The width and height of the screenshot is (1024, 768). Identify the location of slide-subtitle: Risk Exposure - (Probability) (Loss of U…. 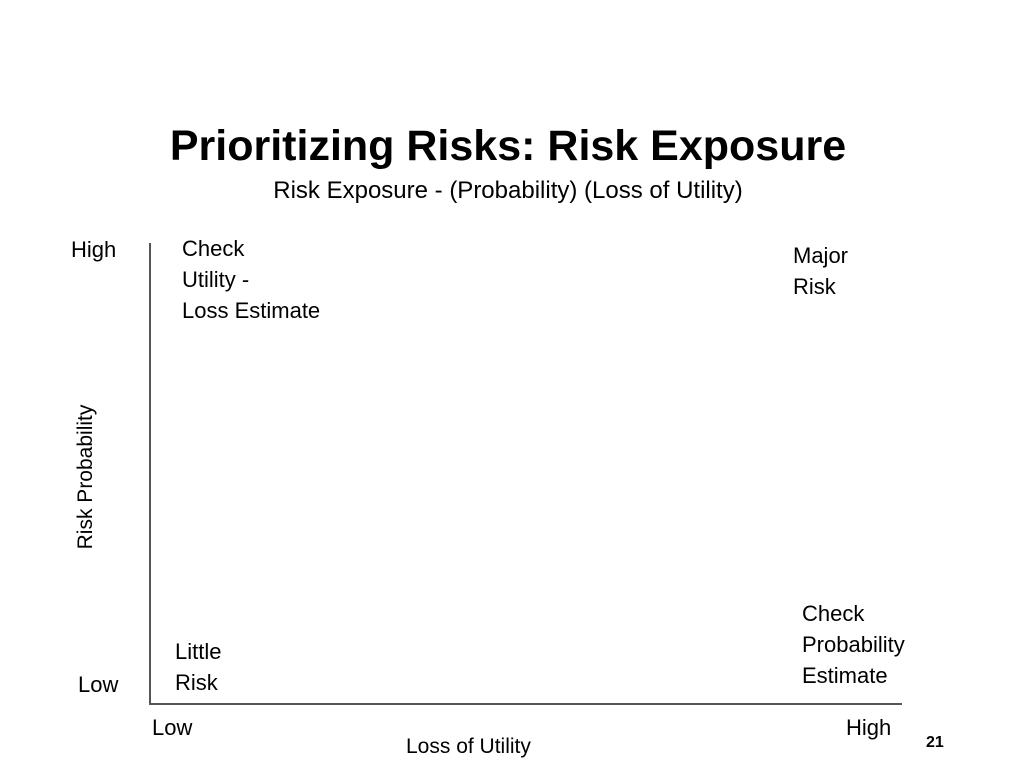
(508, 190).